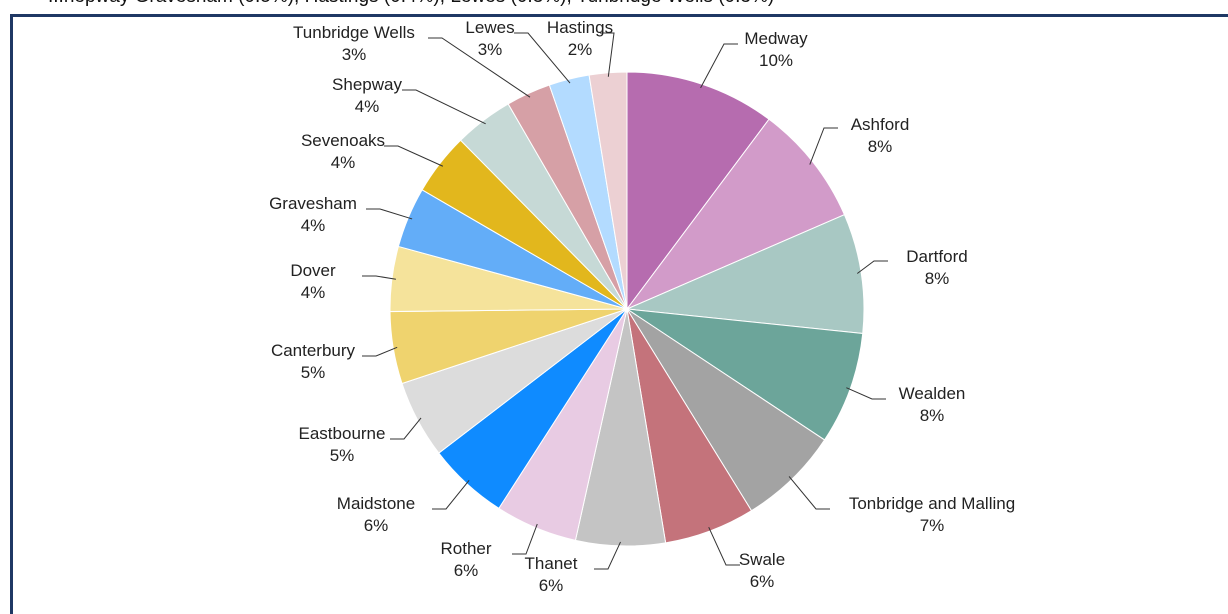  What do you see at coordinates (937, 278) in the screenshot?
I see `slice-pct-dartford: 8%` at bounding box center [937, 278].